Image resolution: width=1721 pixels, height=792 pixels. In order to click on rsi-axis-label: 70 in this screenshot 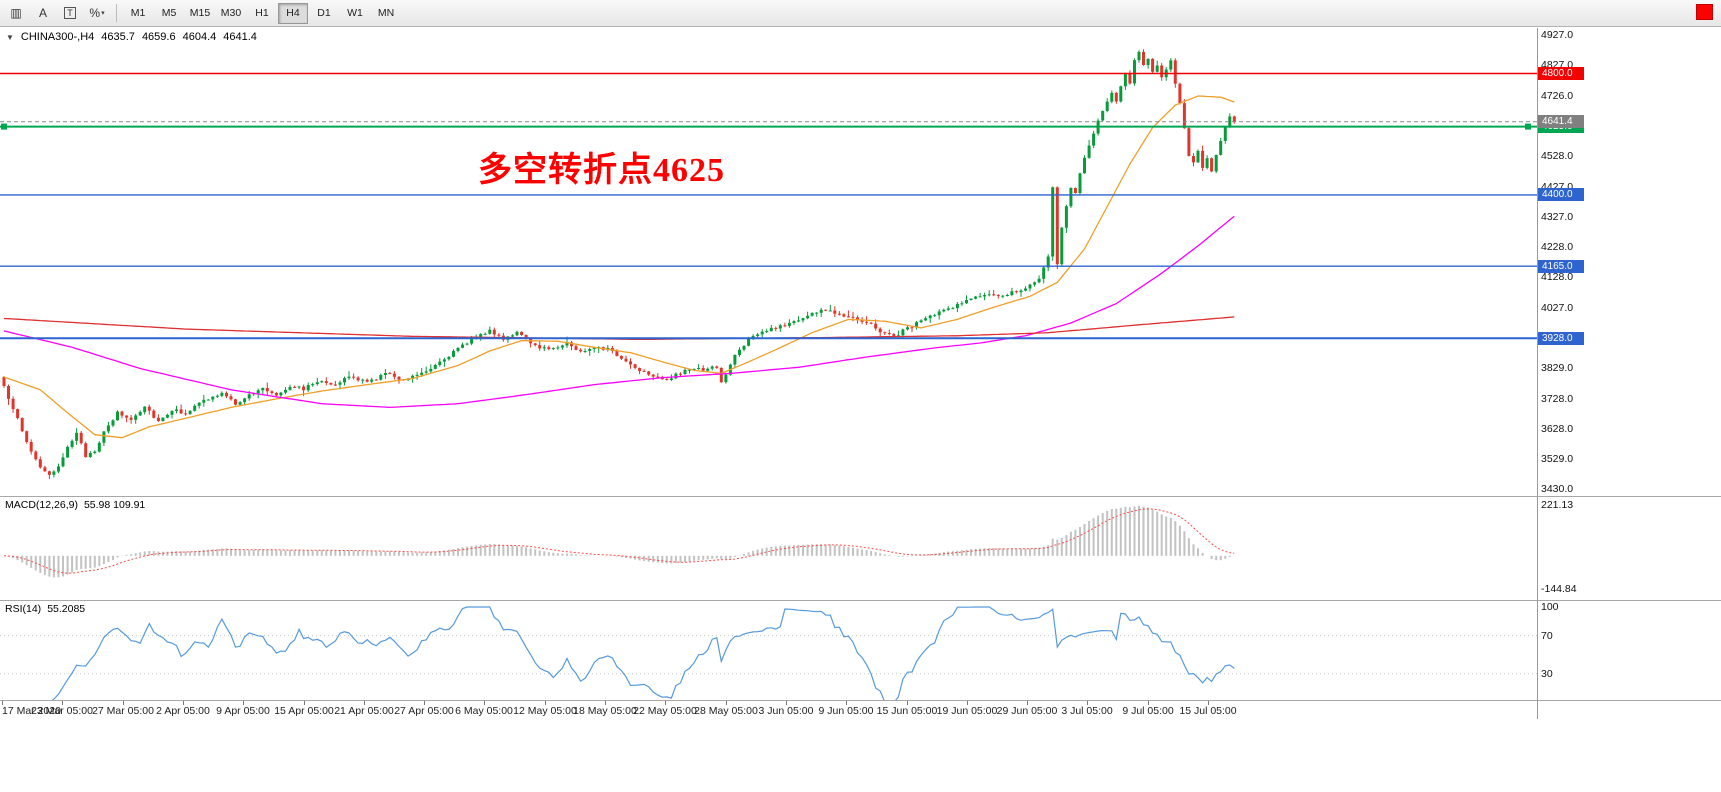, I will do `click(1547, 636)`.